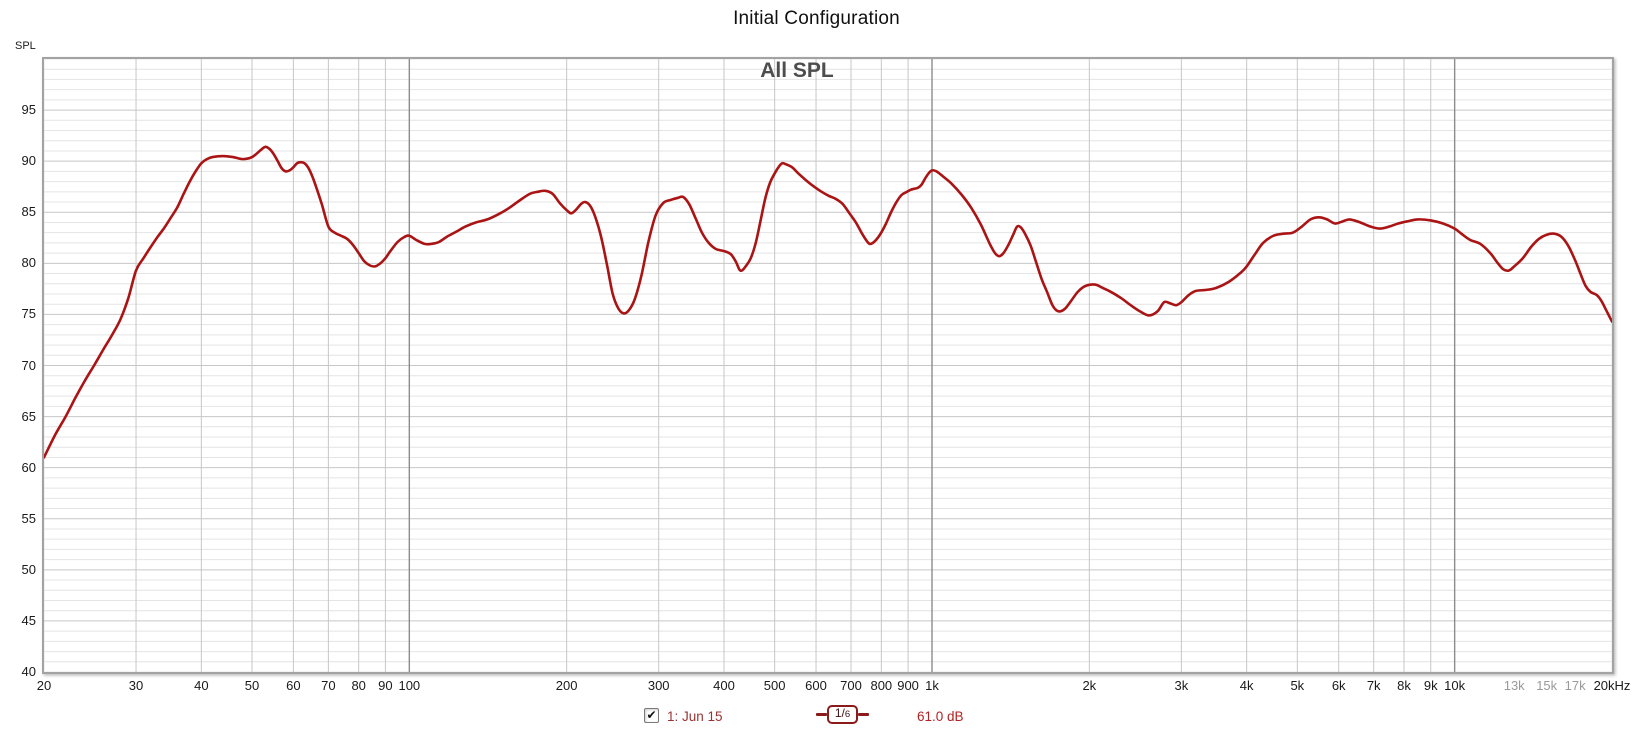  Describe the element at coordinates (1246, 685) in the screenshot. I see `x-tick-label: 4k` at that location.